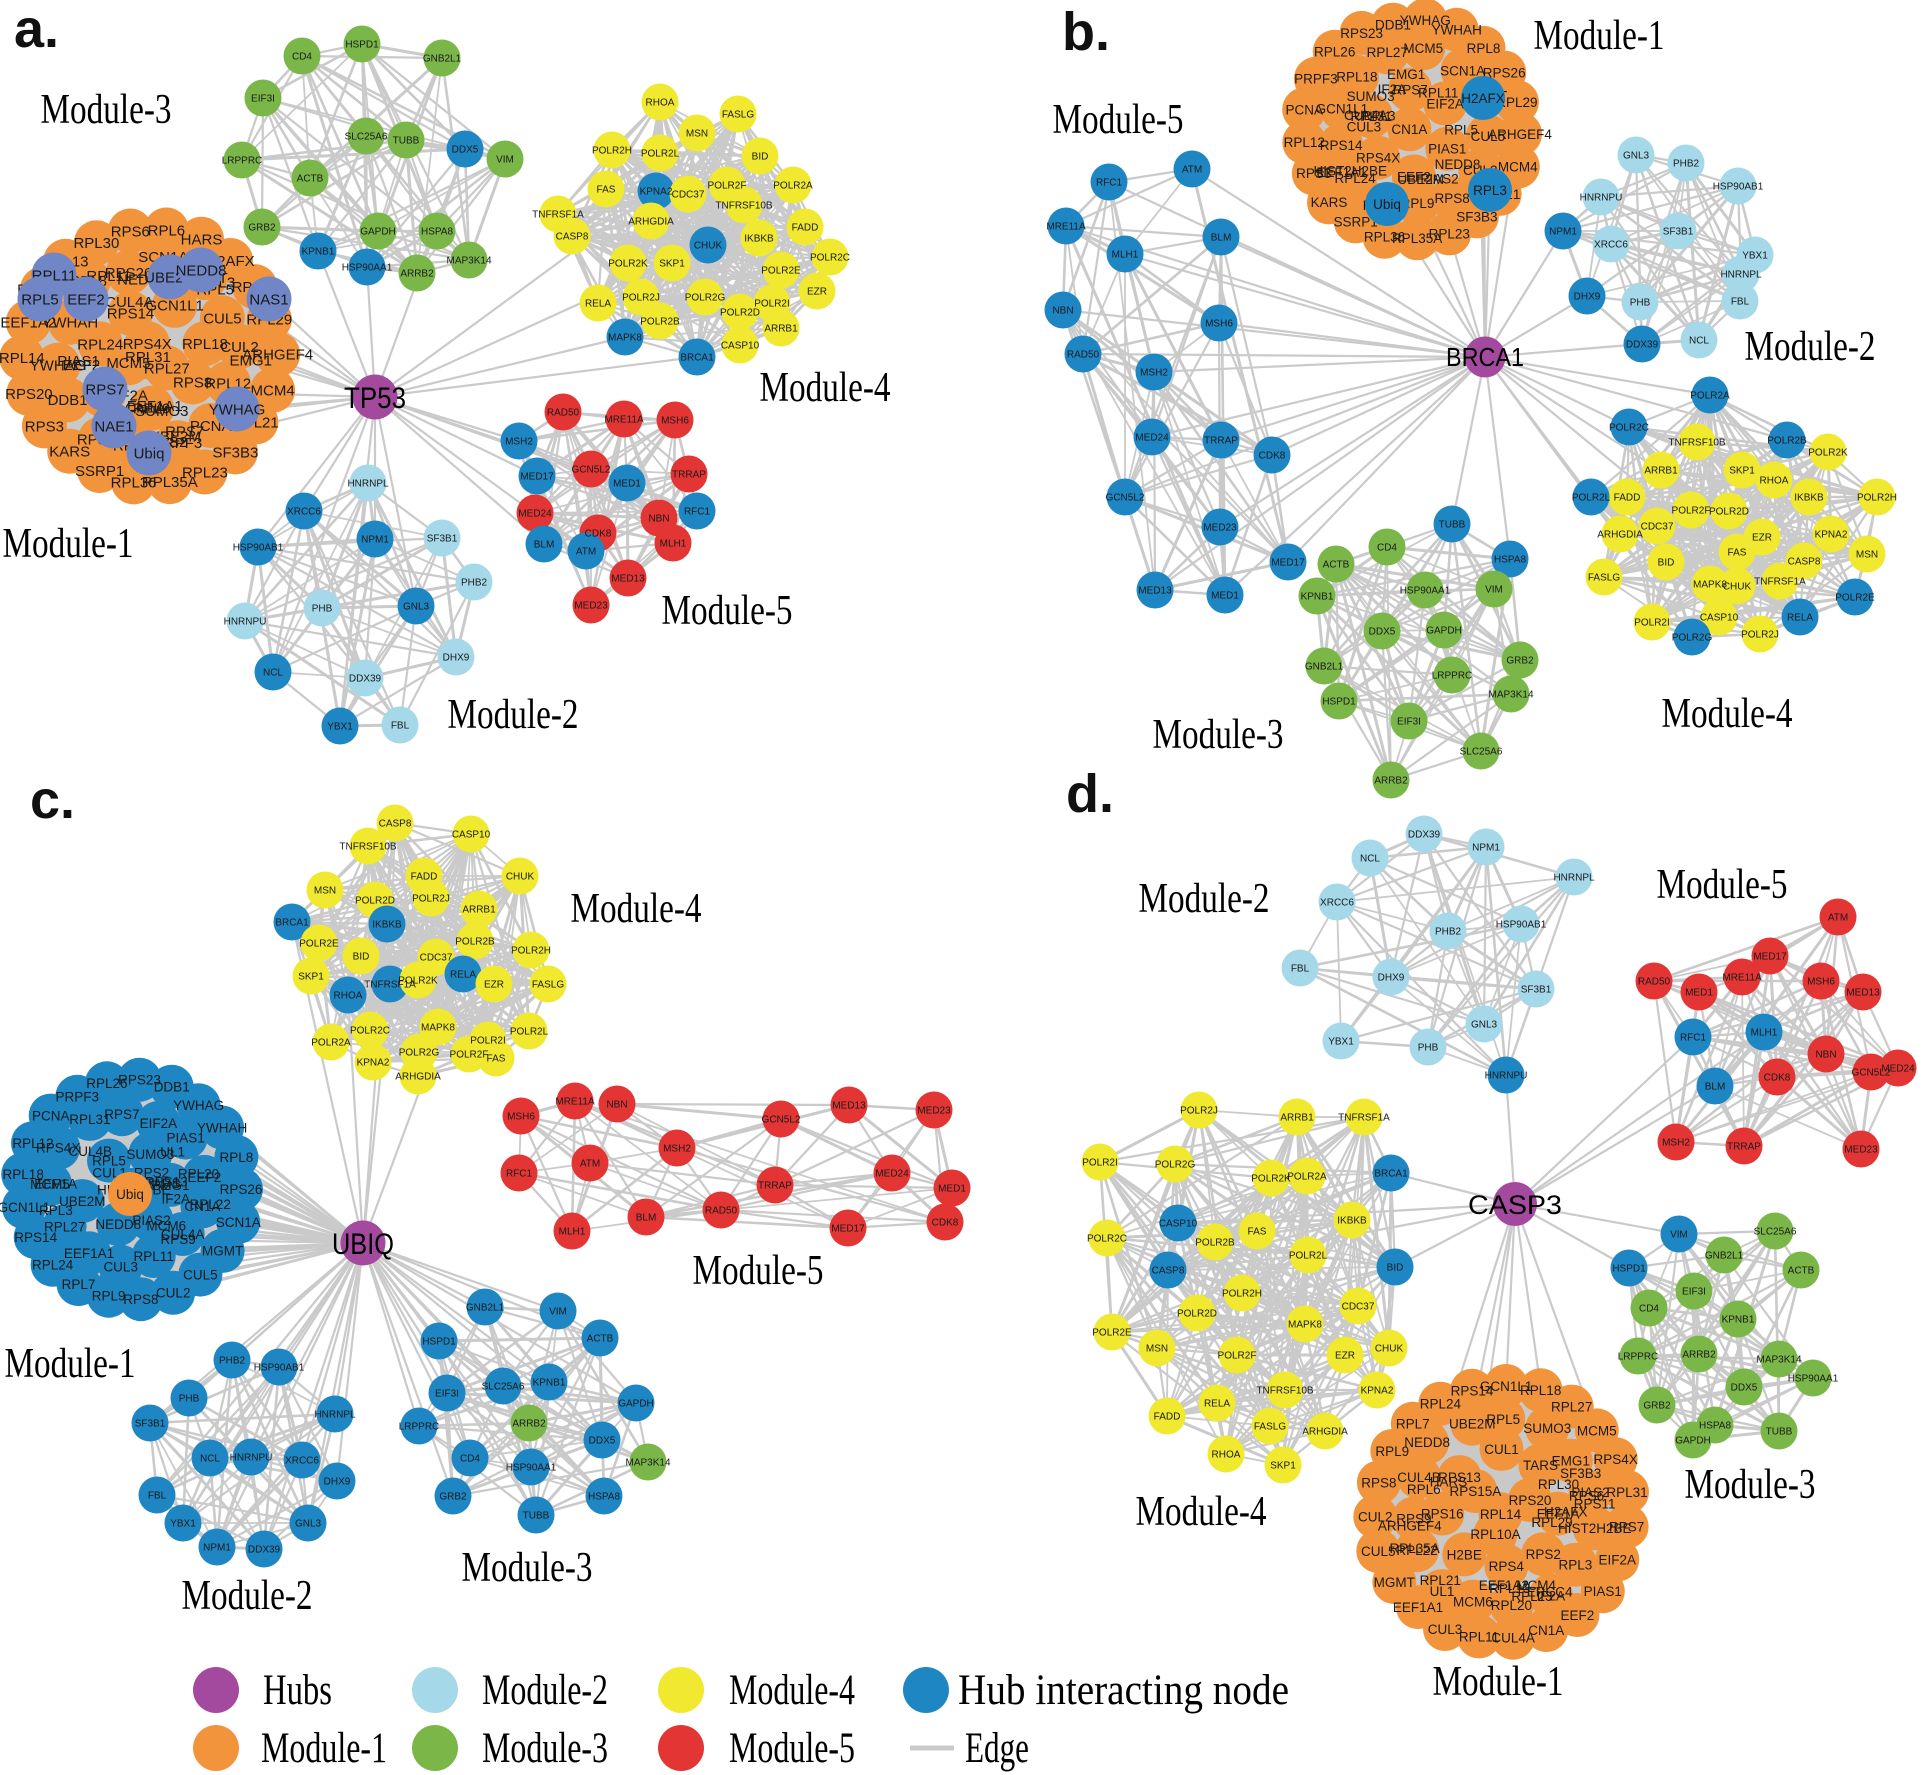 The image size is (1923, 1775). What do you see at coordinates (628, 579) in the screenshot?
I see `svg-text: MED13` at bounding box center [628, 579].